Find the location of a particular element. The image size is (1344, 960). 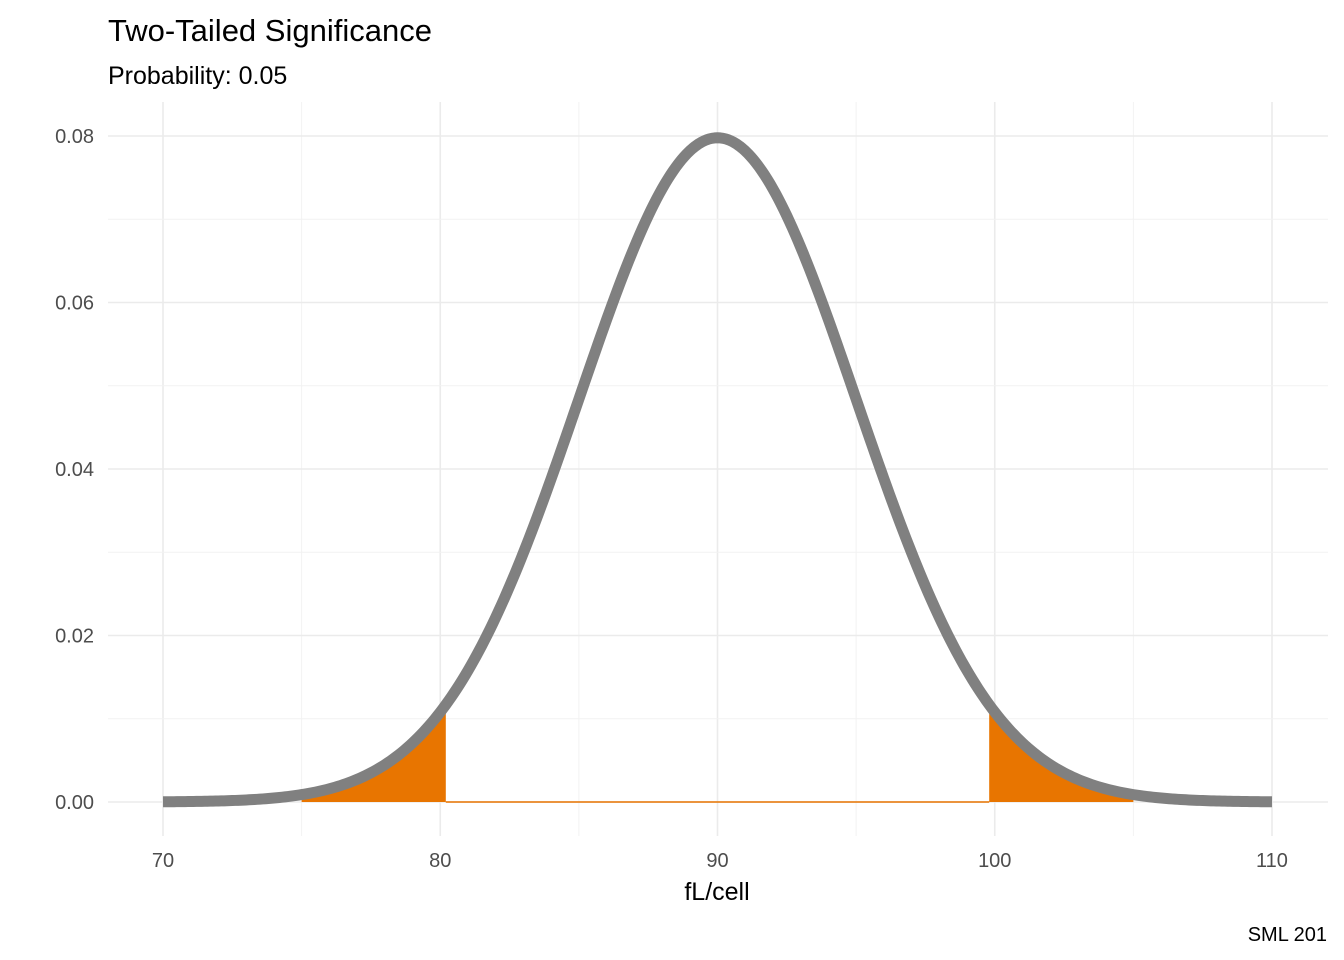

tail-regions is located at coordinates (717, 753).